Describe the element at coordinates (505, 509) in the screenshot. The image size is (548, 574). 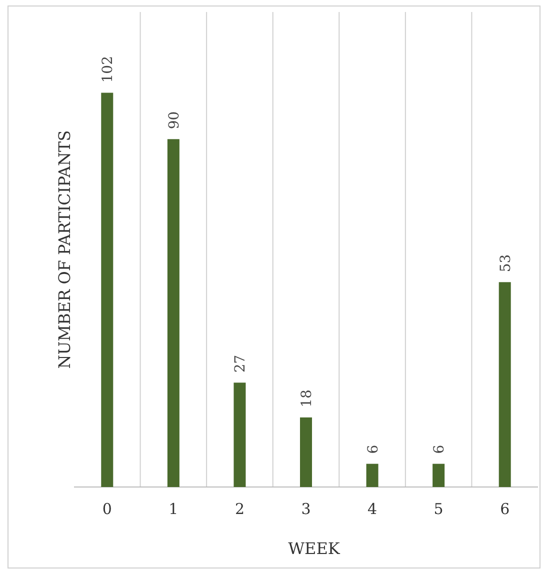
I see `x-tick-label: 6` at that location.